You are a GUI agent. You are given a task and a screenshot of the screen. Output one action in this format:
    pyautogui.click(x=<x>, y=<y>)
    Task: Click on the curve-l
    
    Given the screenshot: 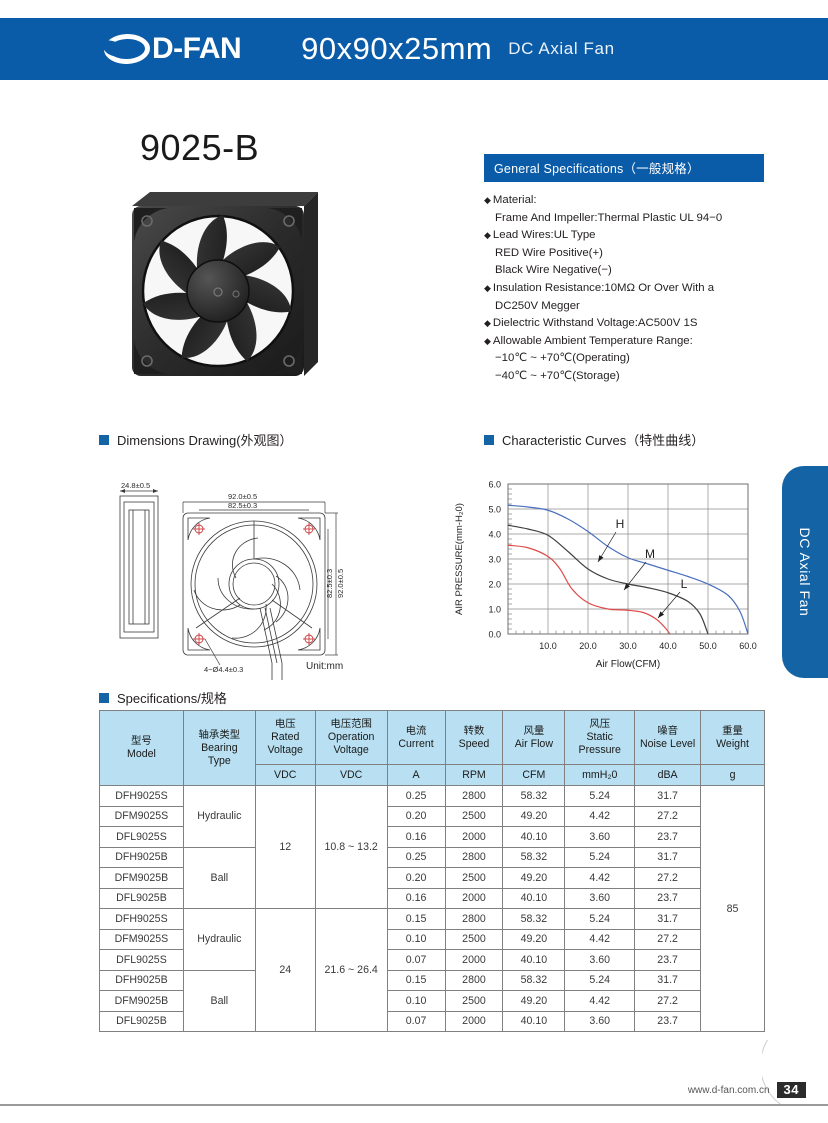 What is the action you would take?
    pyautogui.click(x=589, y=589)
    